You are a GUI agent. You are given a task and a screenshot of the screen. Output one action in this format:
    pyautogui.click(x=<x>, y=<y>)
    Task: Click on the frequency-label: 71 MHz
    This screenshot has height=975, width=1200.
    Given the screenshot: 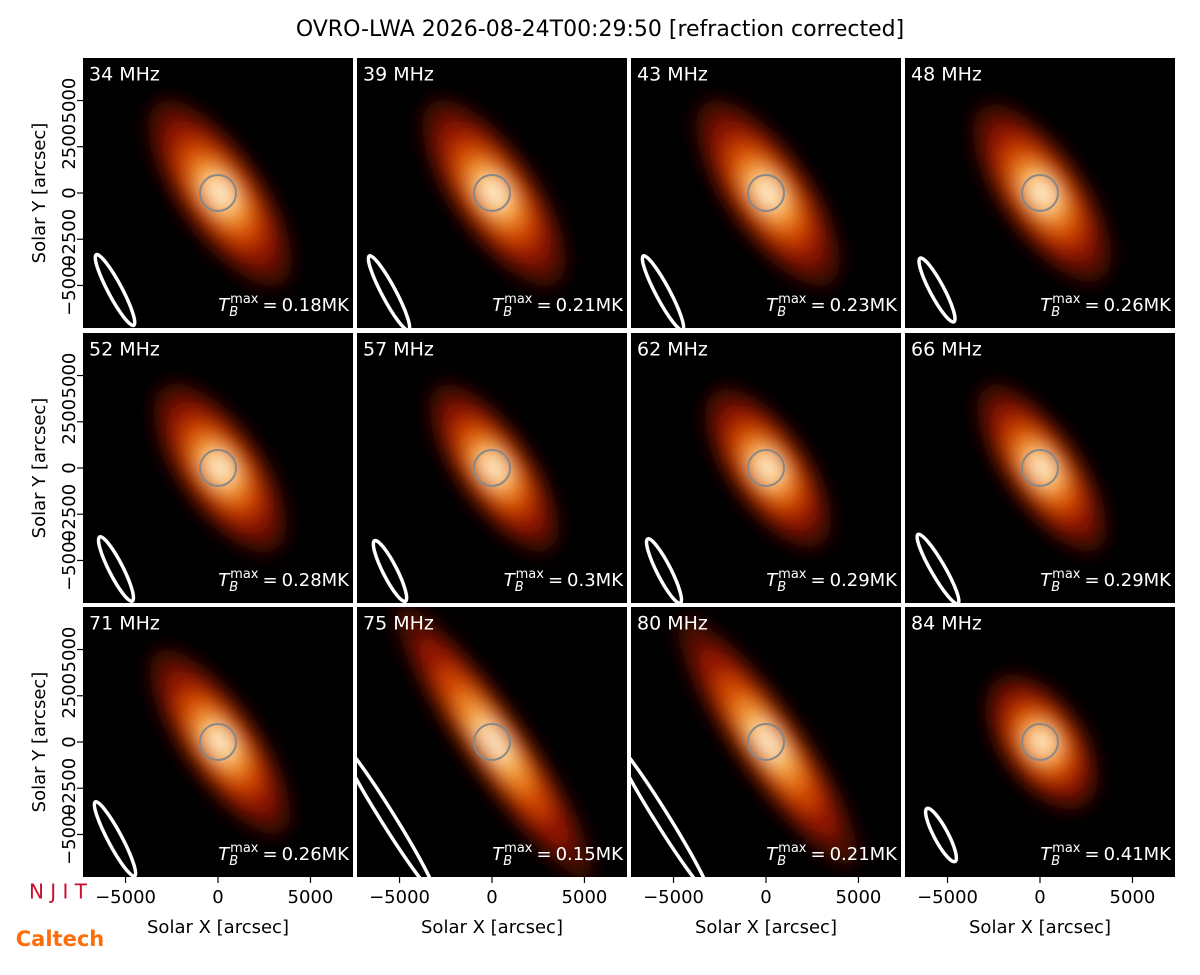 What is the action you would take?
    pyautogui.click(x=124, y=624)
    